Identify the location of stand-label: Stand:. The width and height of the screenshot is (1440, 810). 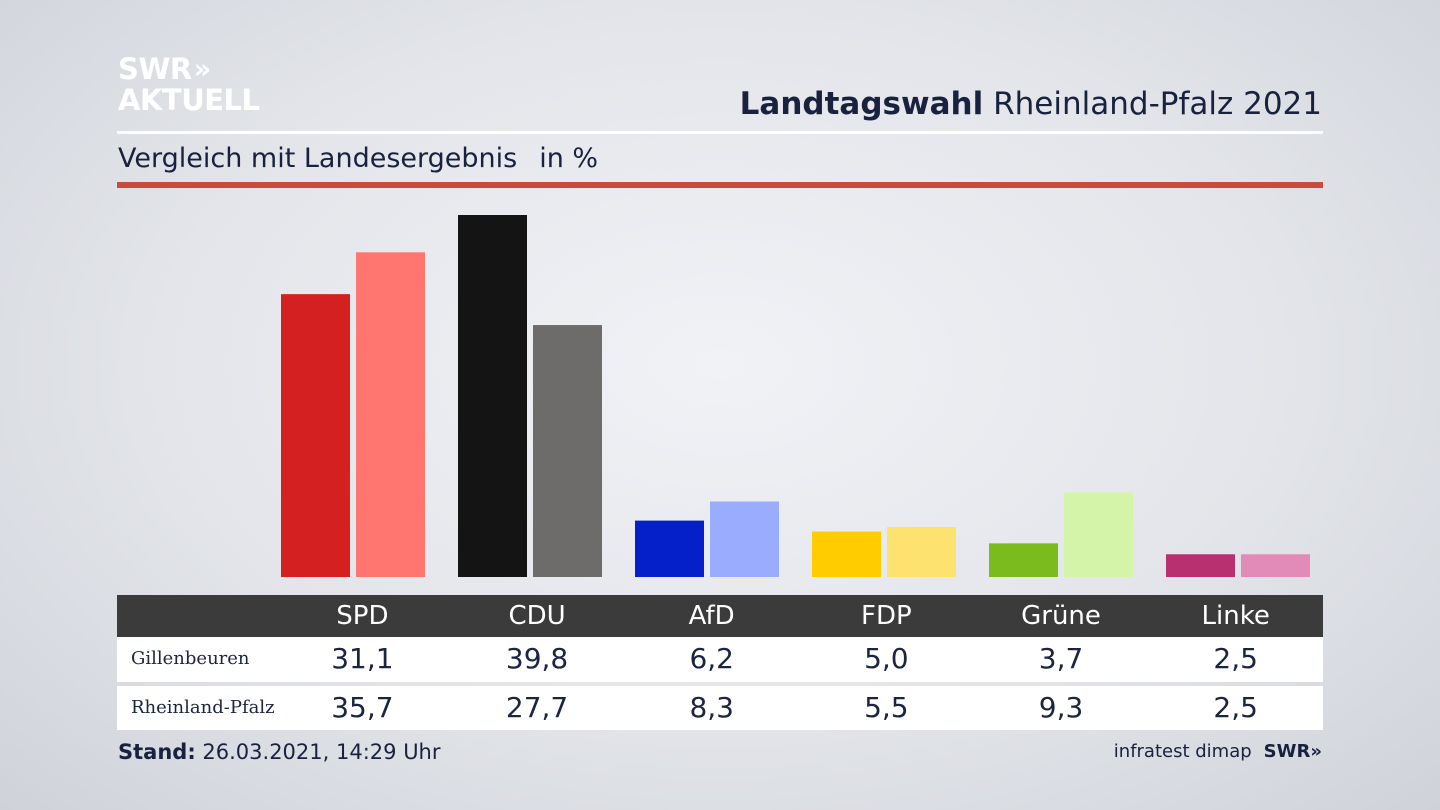
(157, 752).